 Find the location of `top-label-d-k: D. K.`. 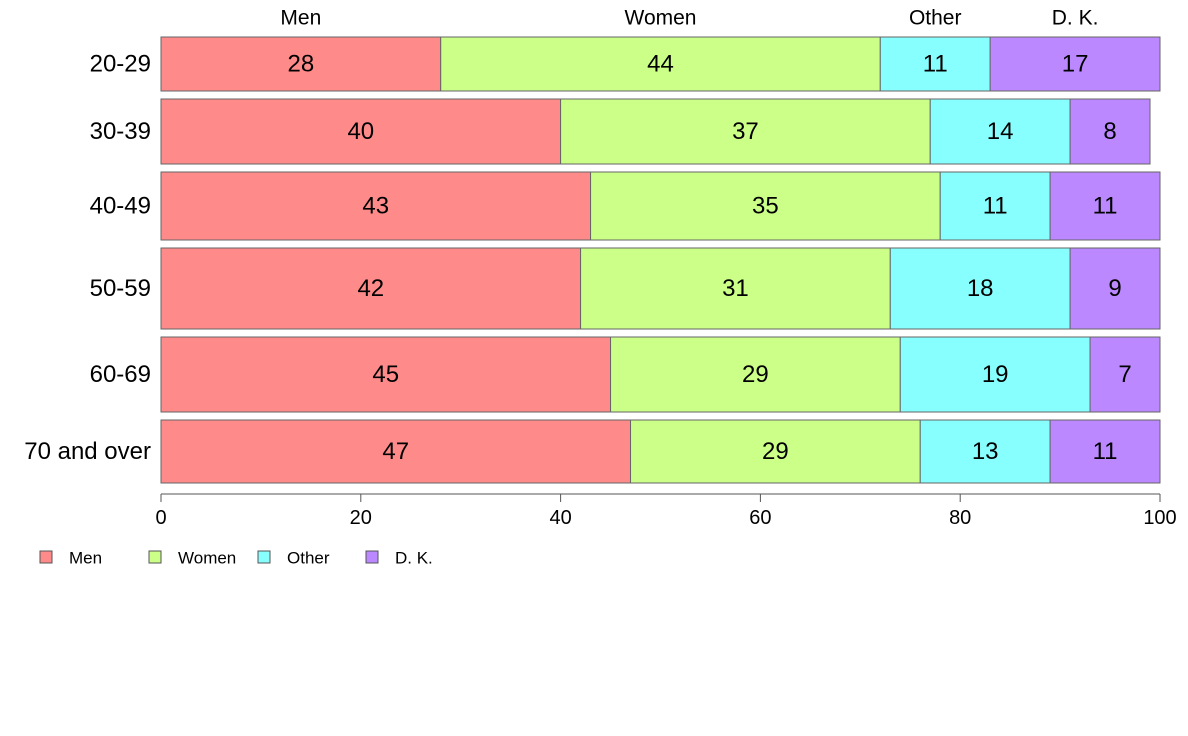

top-label-d-k: D. K. is located at coordinates (1075, 18).